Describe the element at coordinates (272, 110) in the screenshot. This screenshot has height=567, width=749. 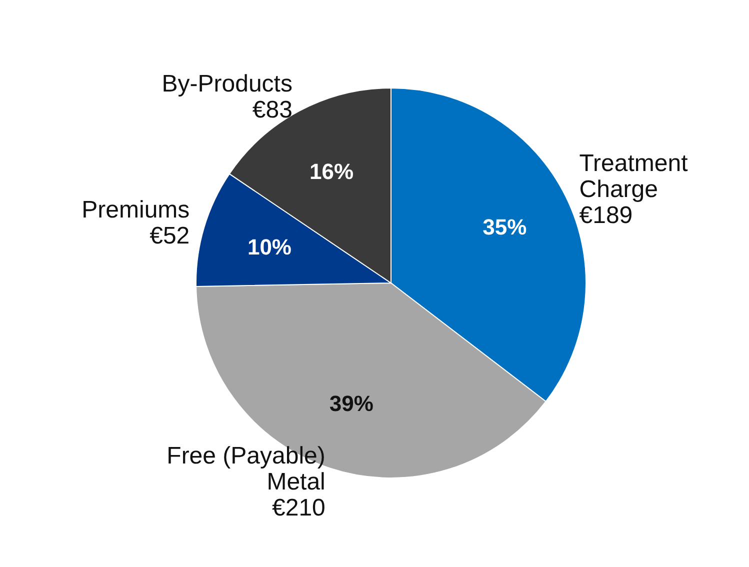
I see `data-label: €83` at that location.